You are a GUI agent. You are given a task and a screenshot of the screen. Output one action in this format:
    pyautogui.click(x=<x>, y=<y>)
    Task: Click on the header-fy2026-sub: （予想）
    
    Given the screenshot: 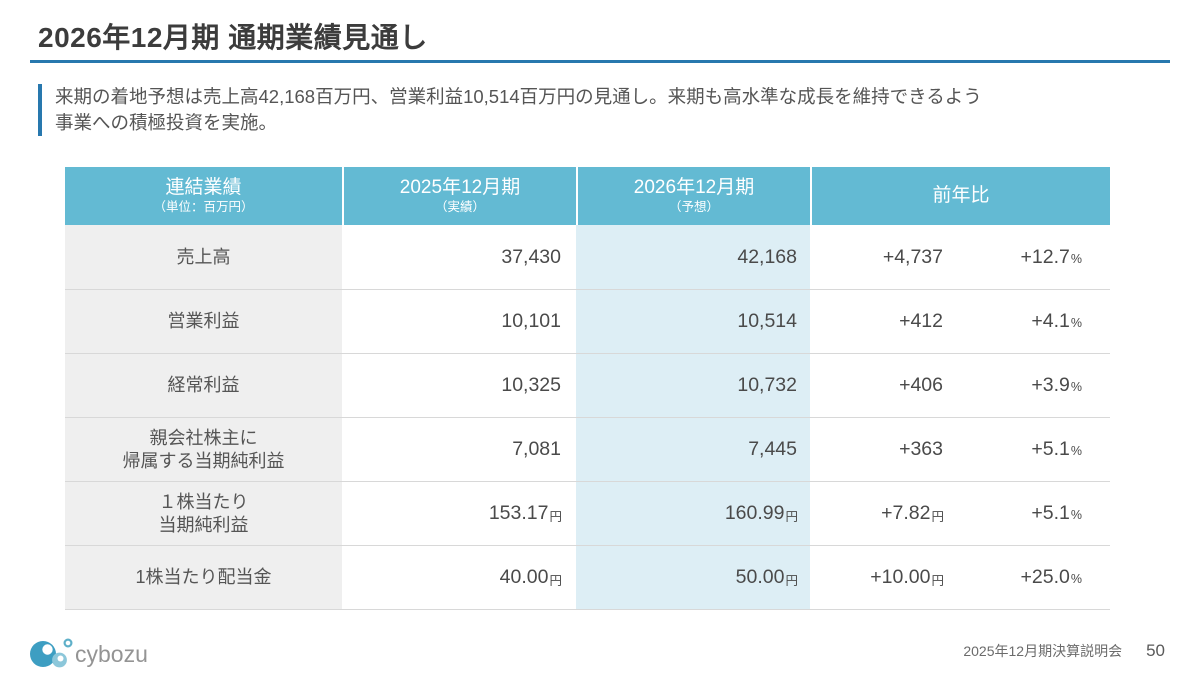 What is the action you would take?
    pyautogui.click(x=693, y=207)
    